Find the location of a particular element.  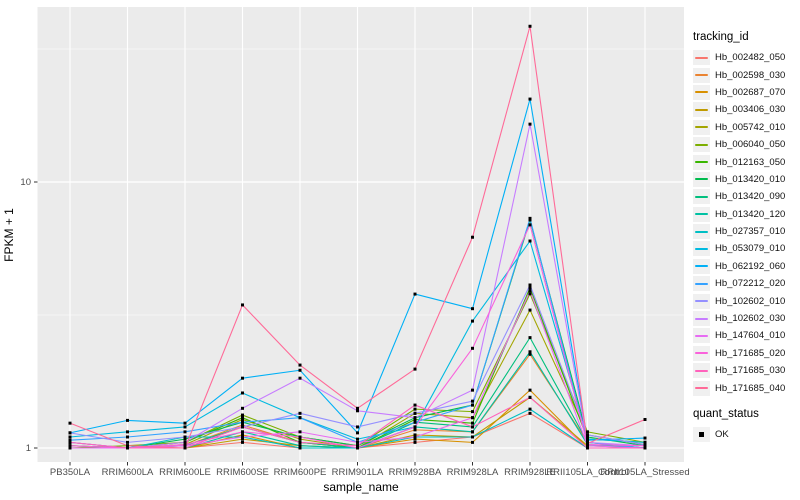

legend-item-label: Hb_003406_030 is located at coordinates (750, 110).